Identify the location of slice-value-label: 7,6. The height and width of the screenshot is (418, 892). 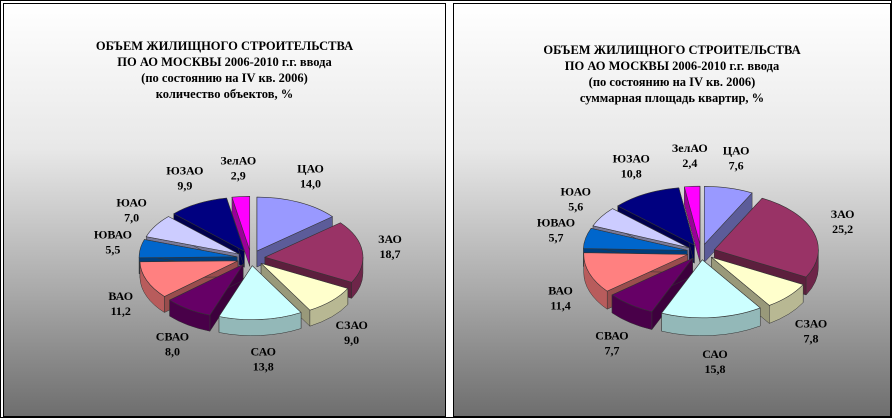
(736, 165).